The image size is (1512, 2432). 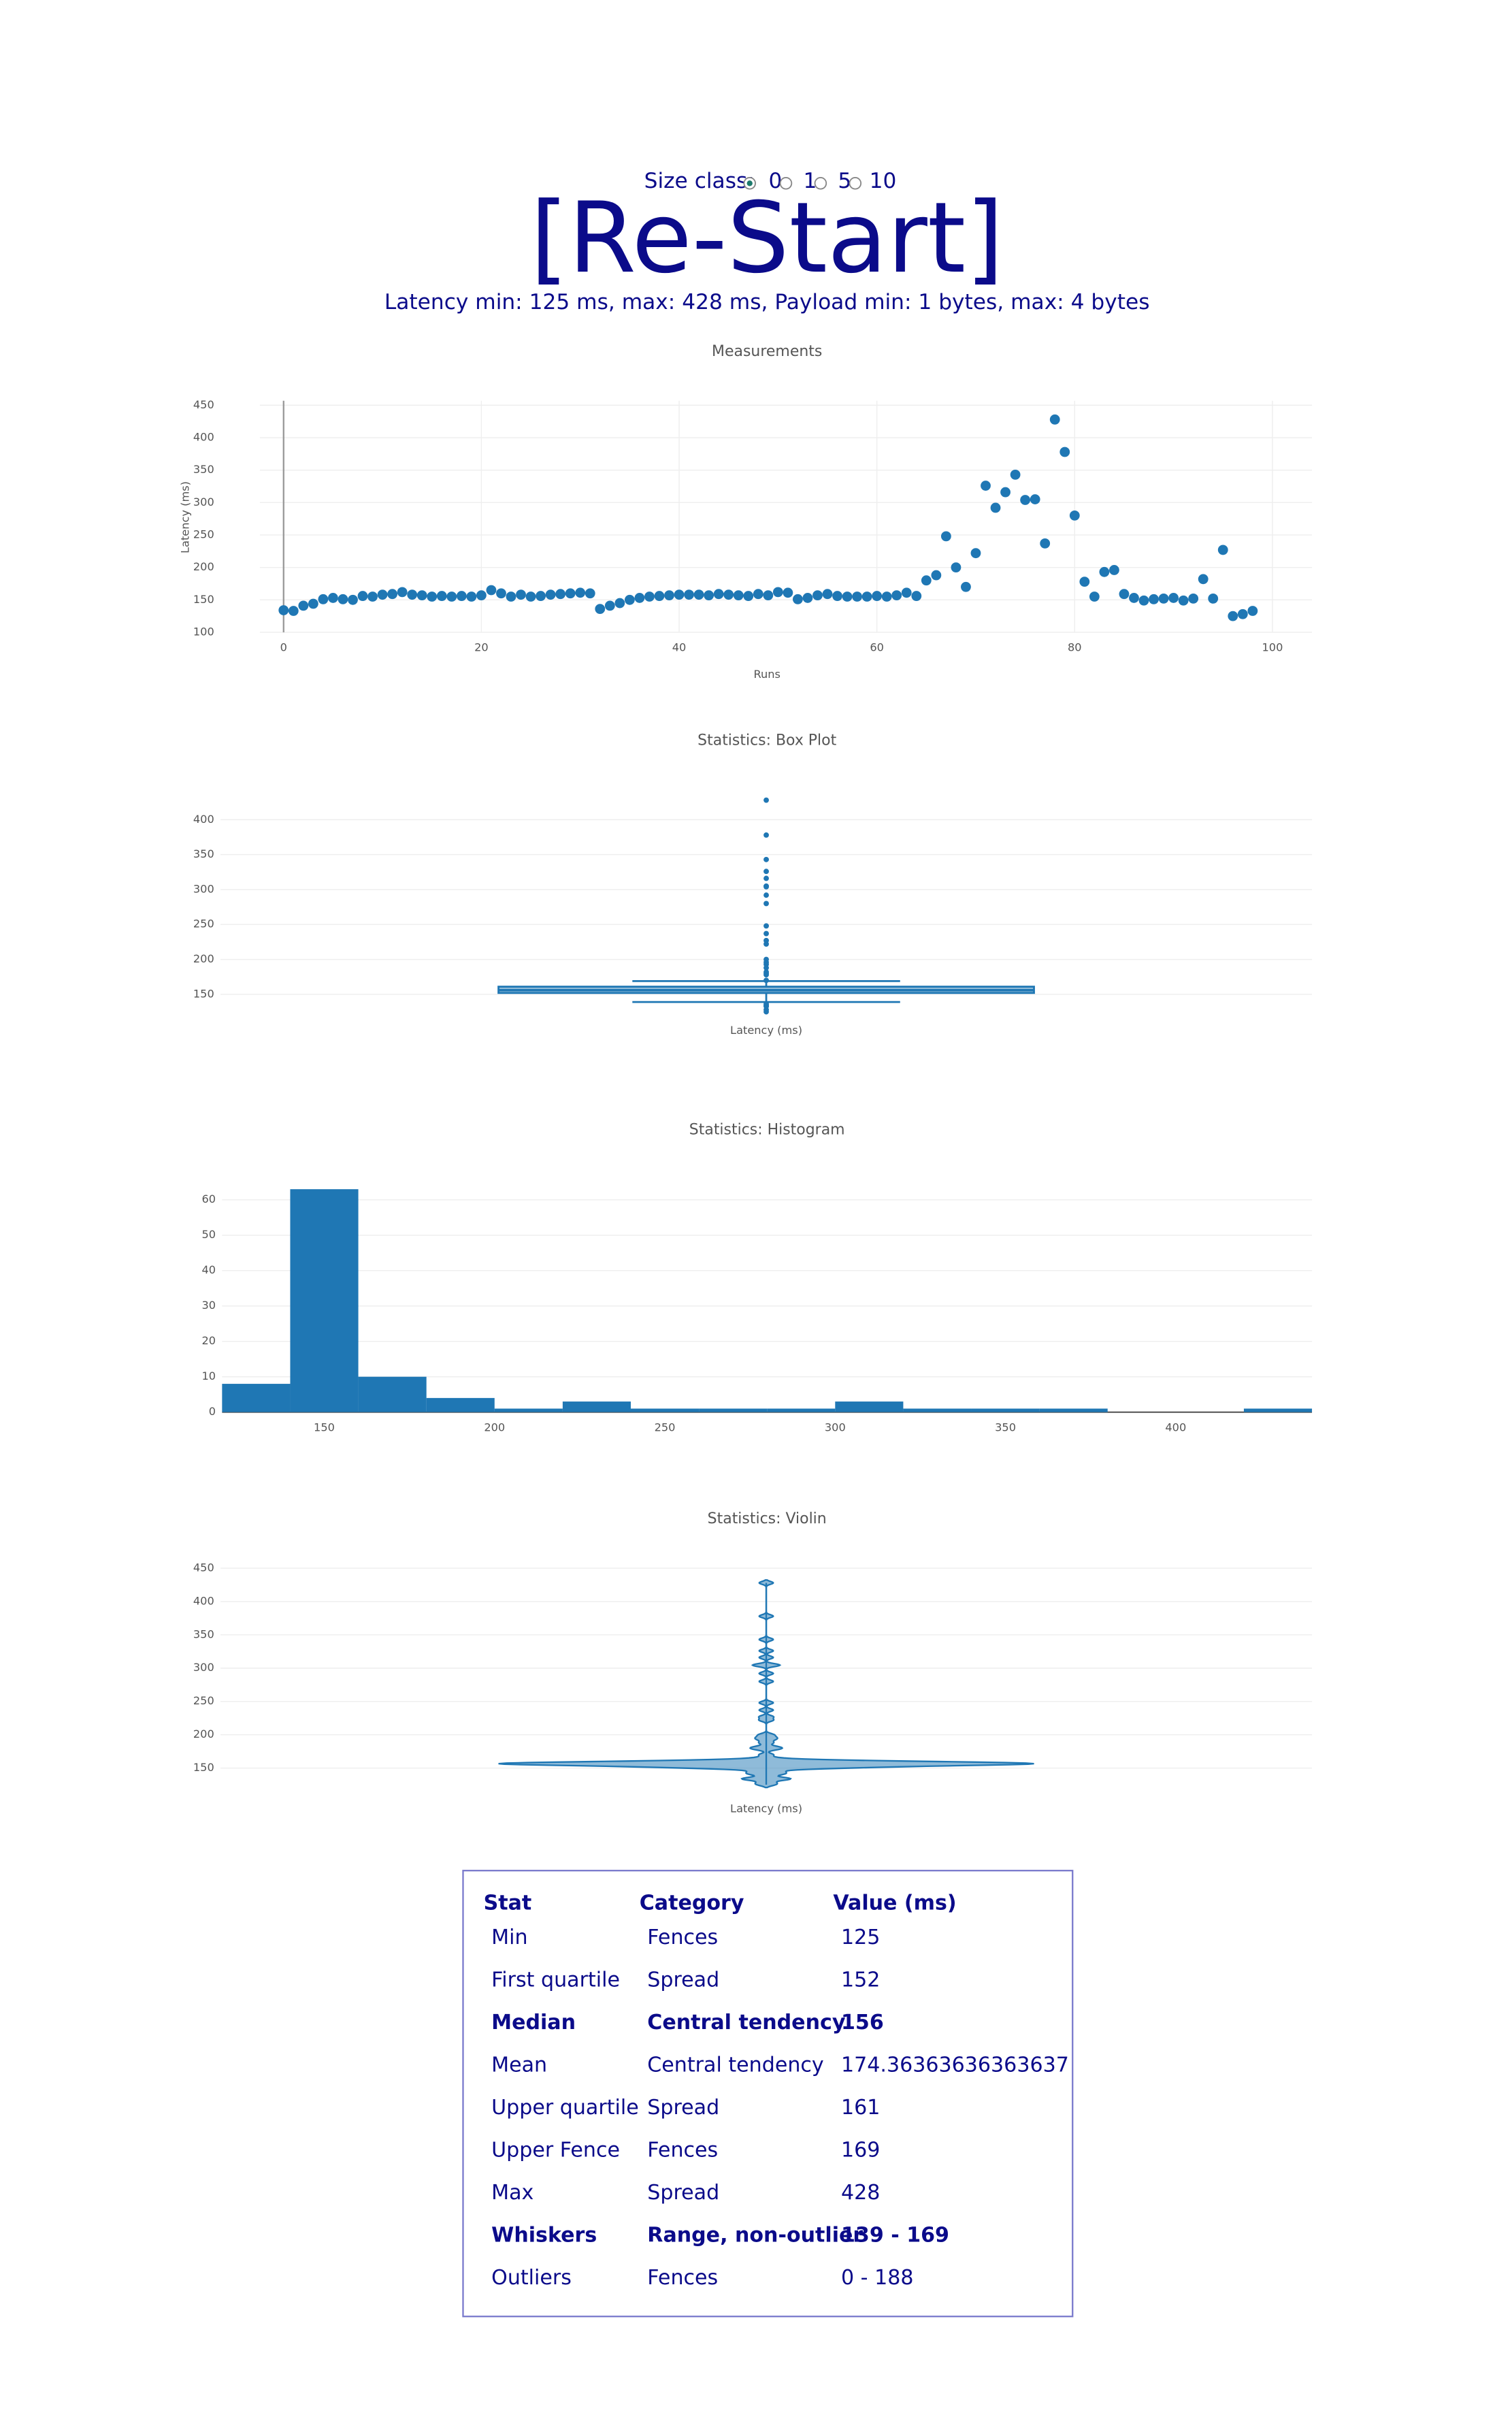 I want to click on x-tick-label: Latency (ms), so click(x=766, y=1808).